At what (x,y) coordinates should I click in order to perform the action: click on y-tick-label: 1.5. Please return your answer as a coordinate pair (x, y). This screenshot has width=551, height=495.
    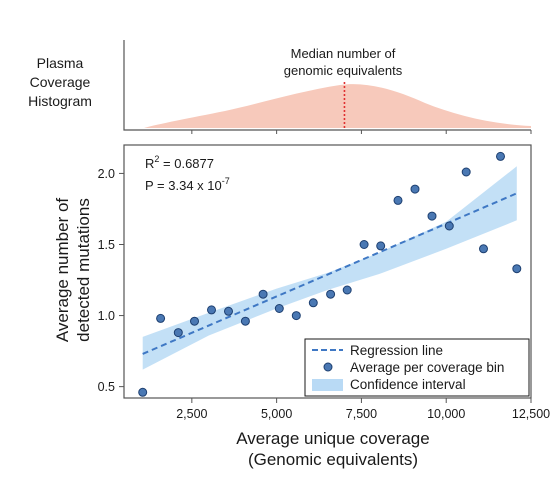
    Looking at the image, I should click on (106, 245).